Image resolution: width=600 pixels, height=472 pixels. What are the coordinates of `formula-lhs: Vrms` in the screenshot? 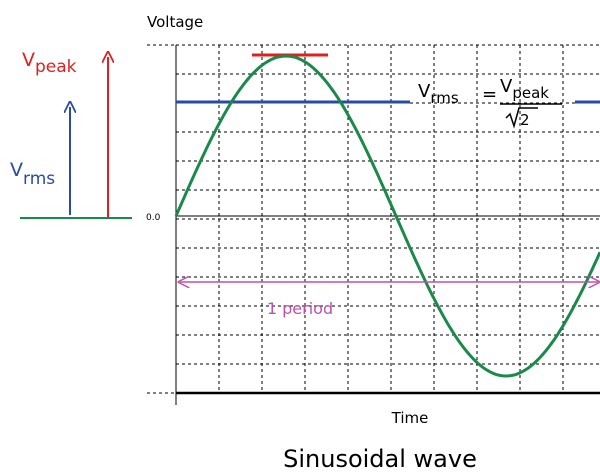 It's located at (438, 94).